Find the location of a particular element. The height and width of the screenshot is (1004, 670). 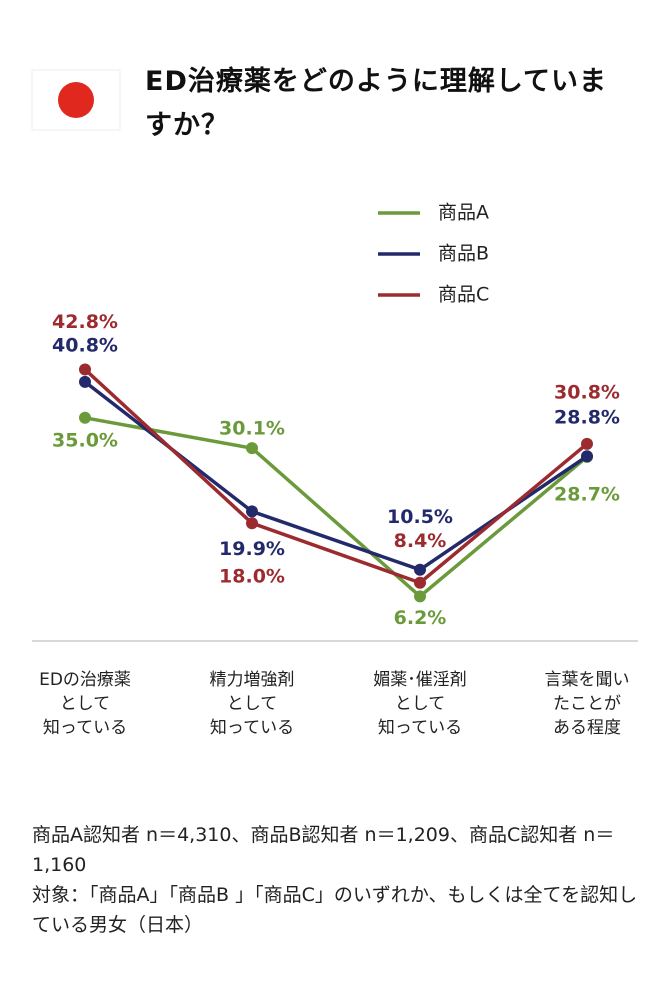

legend-label: 商品C is located at coordinates (463, 295).